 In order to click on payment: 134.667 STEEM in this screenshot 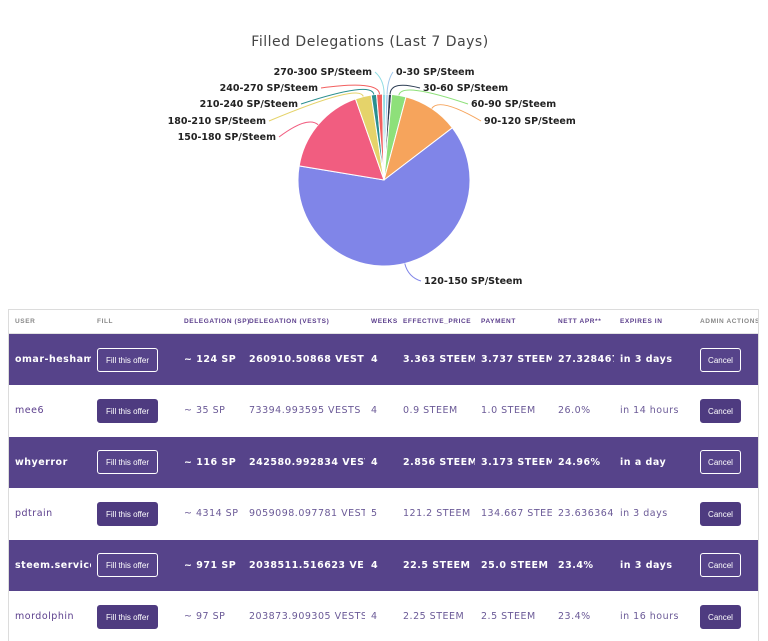, I will do `click(516, 514)`.